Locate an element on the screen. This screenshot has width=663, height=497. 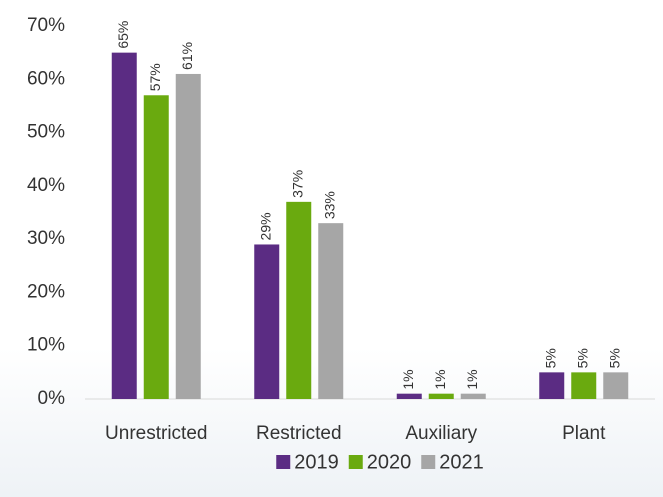
value-label: 61% is located at coordinates (187, 56).